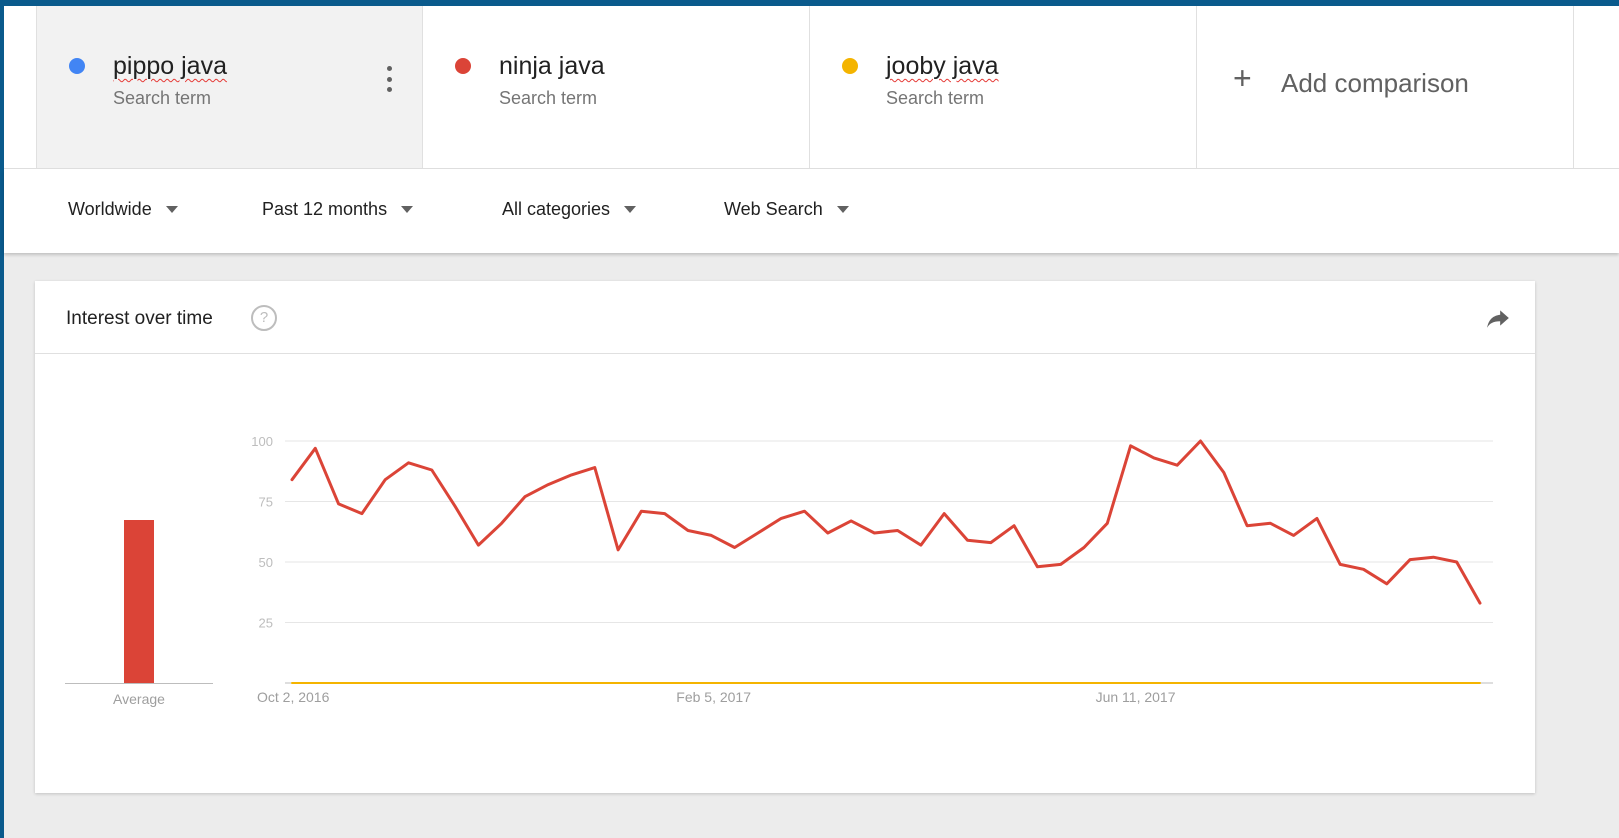 The width and height of the screenshot is (1619, 838). What do you see at coordinates (773, 209) in the screenshot?
I see `search-type-dropdown-label: Web Search` at bounding box center [773, 209].